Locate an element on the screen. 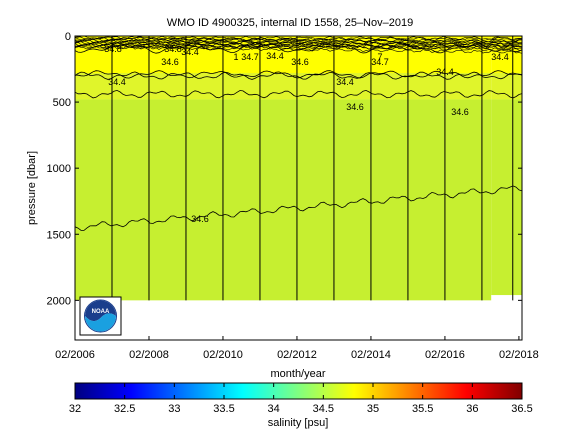  colorbar-tick-label: 32 is located at coordinates (75, 409).